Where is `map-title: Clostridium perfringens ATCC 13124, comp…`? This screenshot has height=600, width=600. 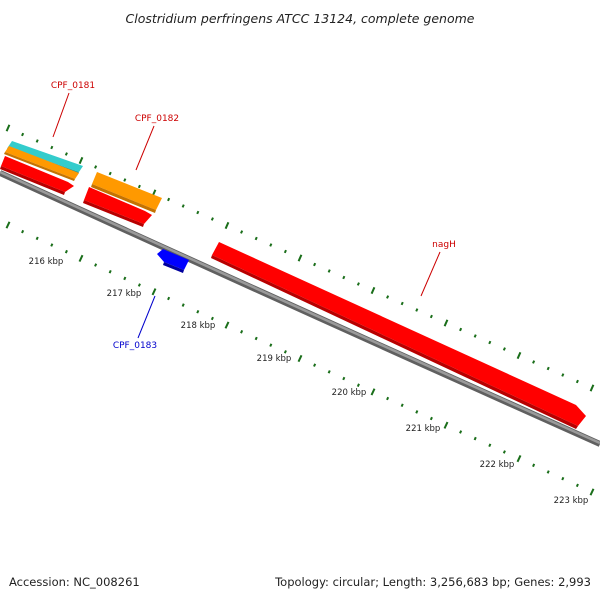 map-title: Clostridium perfringens ATCC 13124, comp… is located at coordinates (300, 18).